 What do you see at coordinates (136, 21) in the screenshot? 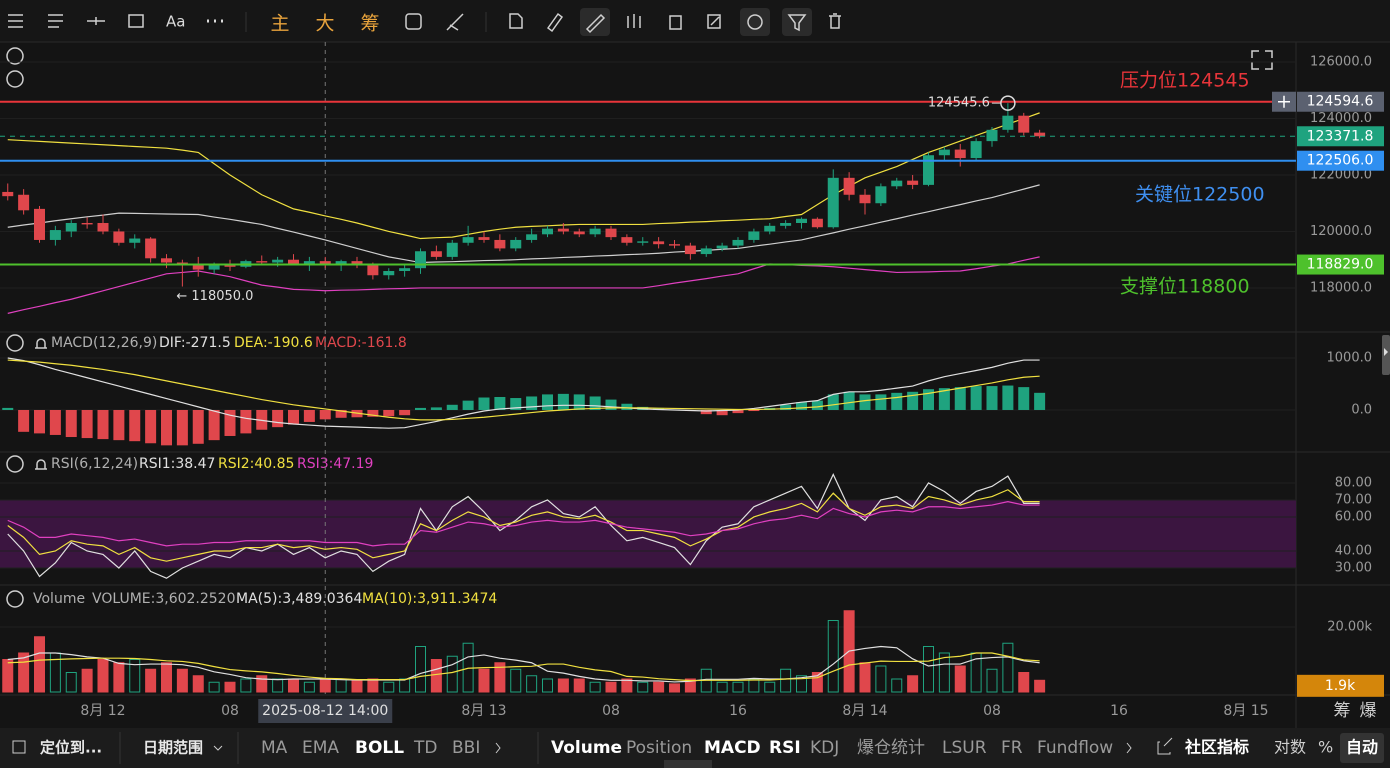
I see `rect-icon` at bounding box center [136, 21].